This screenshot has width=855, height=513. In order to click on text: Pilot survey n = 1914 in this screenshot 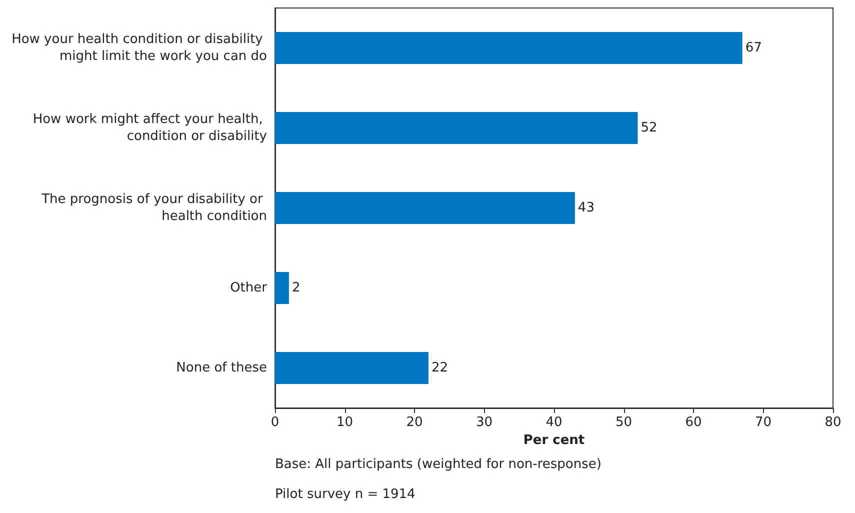, I will do `click(345, 494)`.